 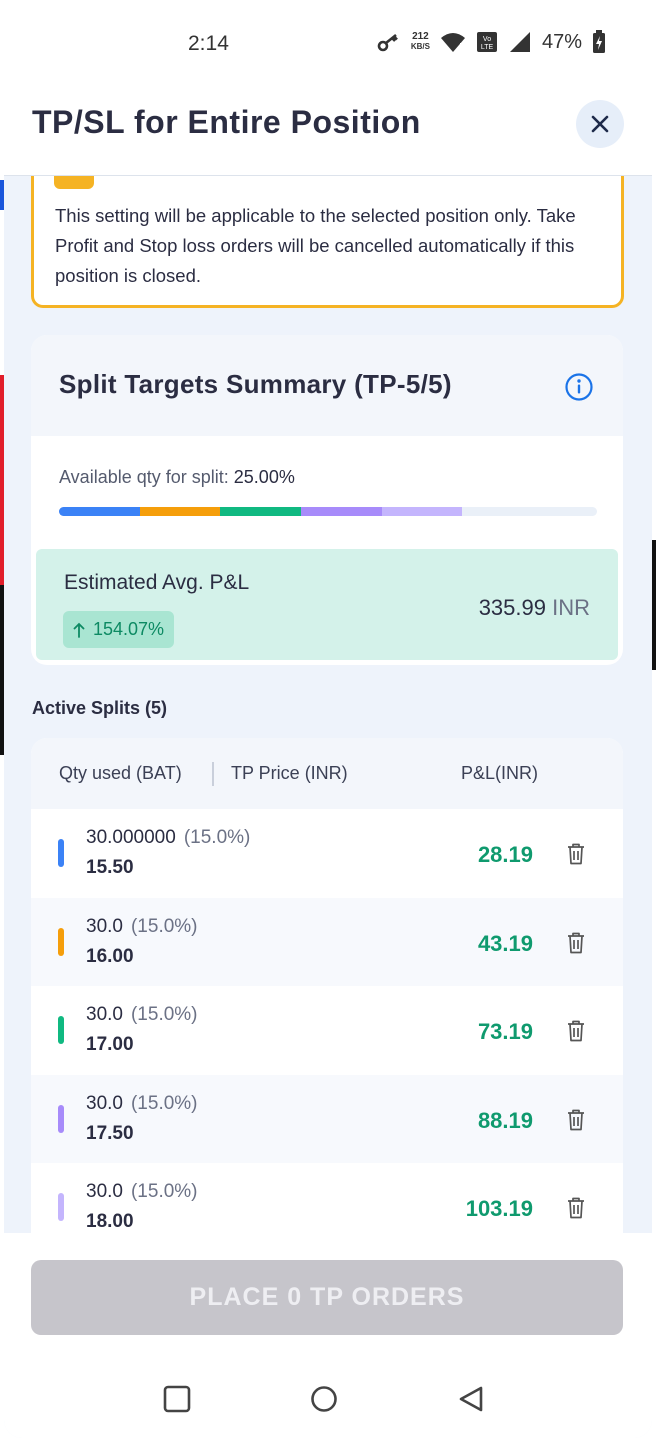 What do you see at coordinates (505, 943) in the screenshot?
I see `row-pnl: 43.19` at bounding box center [505, 943].